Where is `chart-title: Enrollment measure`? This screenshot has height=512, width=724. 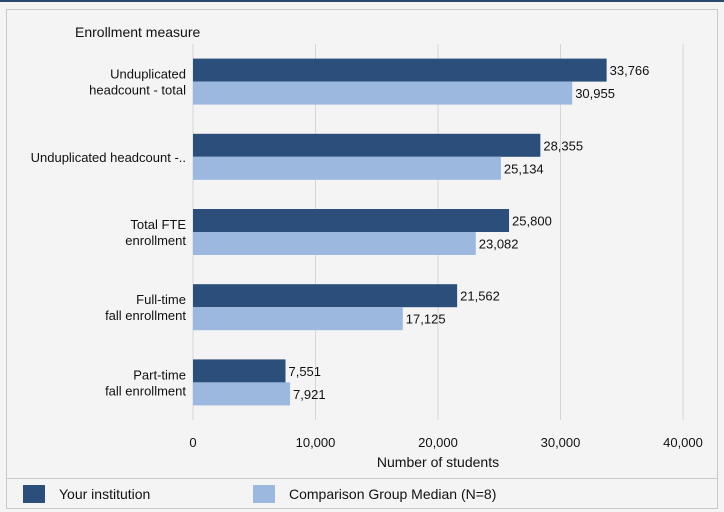 chart-title: Enrollment measure is located at coordinates (137, 32).